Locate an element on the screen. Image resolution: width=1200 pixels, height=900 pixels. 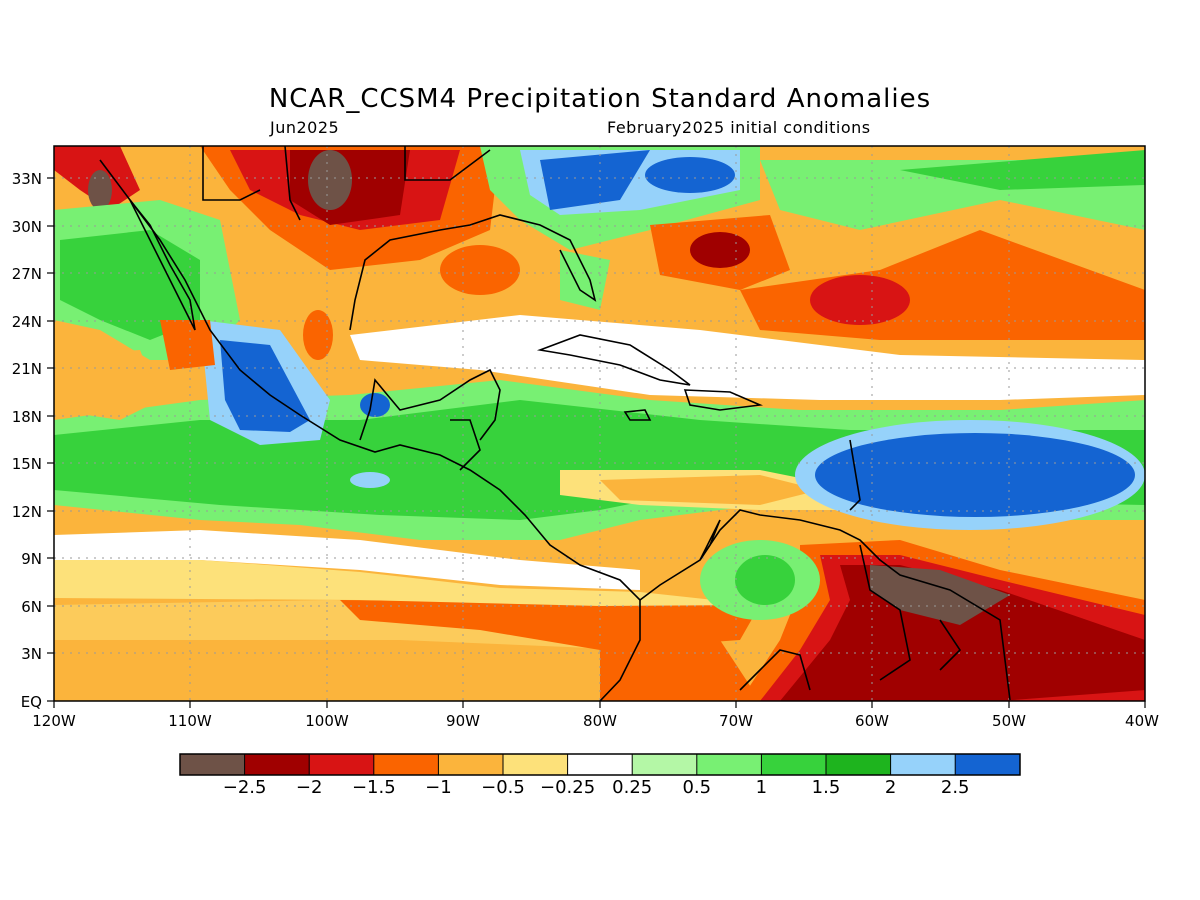
lon-label: 120W is located at coordinates (54, 721).